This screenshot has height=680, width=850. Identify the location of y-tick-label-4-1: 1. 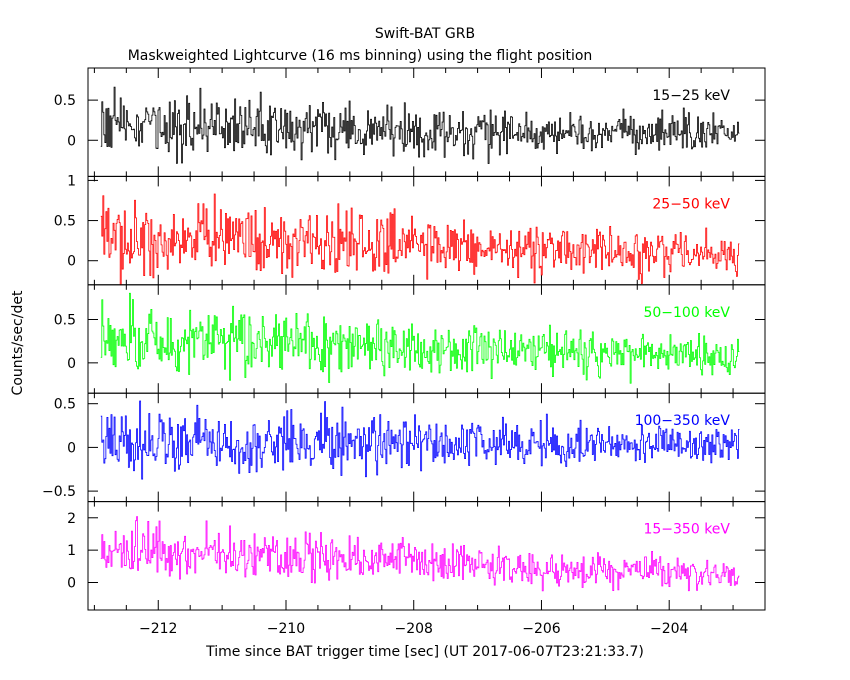
(71, 551).